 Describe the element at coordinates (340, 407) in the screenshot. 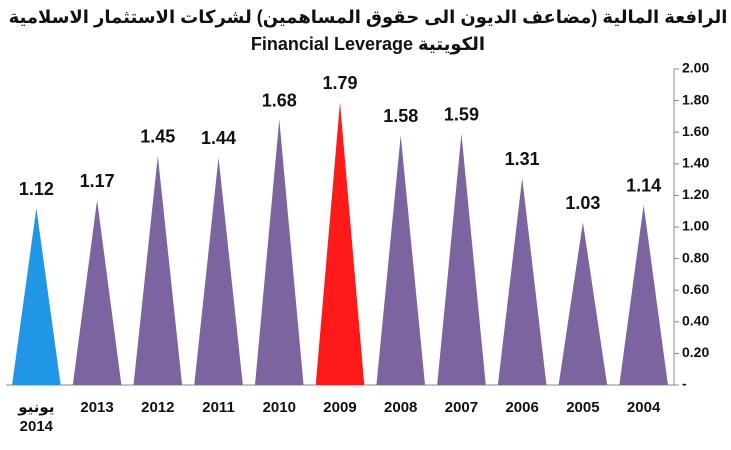

I see `x-tick-label: 2009` at that location.